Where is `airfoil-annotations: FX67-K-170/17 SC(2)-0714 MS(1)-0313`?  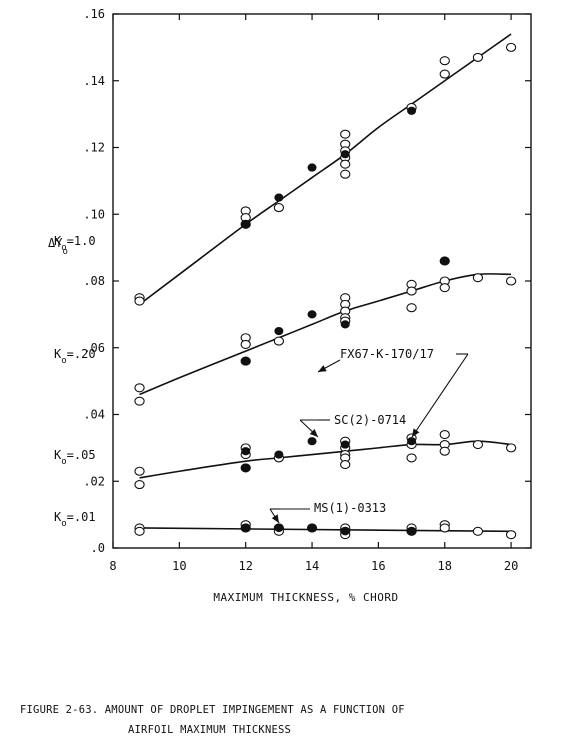
airfoil-annotations: FX67-K-170/17 SC(2)-0714 MS(1)-0313 is located at coordinates (369, 435).